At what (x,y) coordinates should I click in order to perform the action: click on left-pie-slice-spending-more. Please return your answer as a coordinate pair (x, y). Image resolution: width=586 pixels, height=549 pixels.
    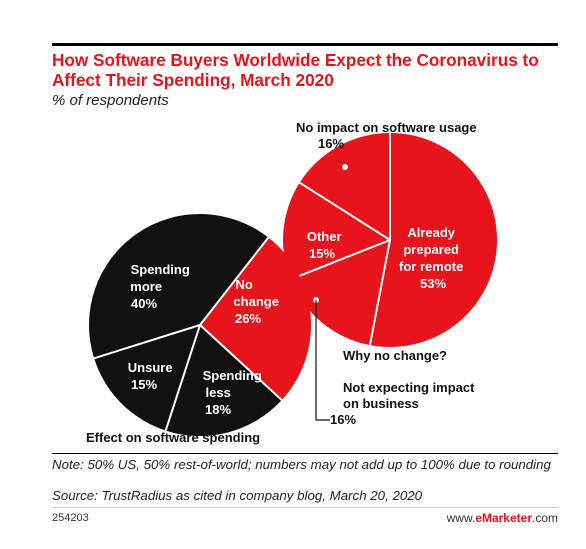
    Looking at the image, I should click on (178, 286).